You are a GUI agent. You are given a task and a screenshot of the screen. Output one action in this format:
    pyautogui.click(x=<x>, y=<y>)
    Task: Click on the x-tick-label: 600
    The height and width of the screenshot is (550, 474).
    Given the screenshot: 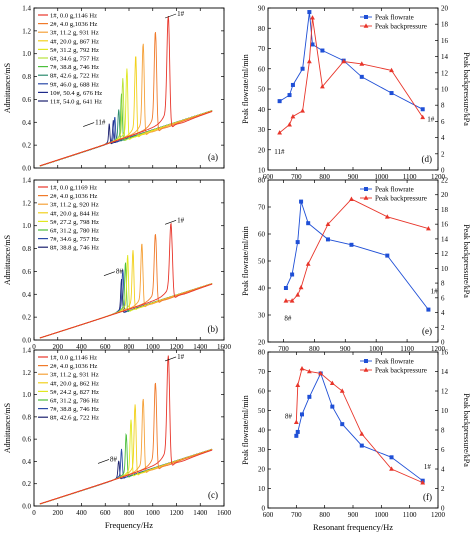 What is the action you would take?
    pyautogui.click(x=105, y=513)
    